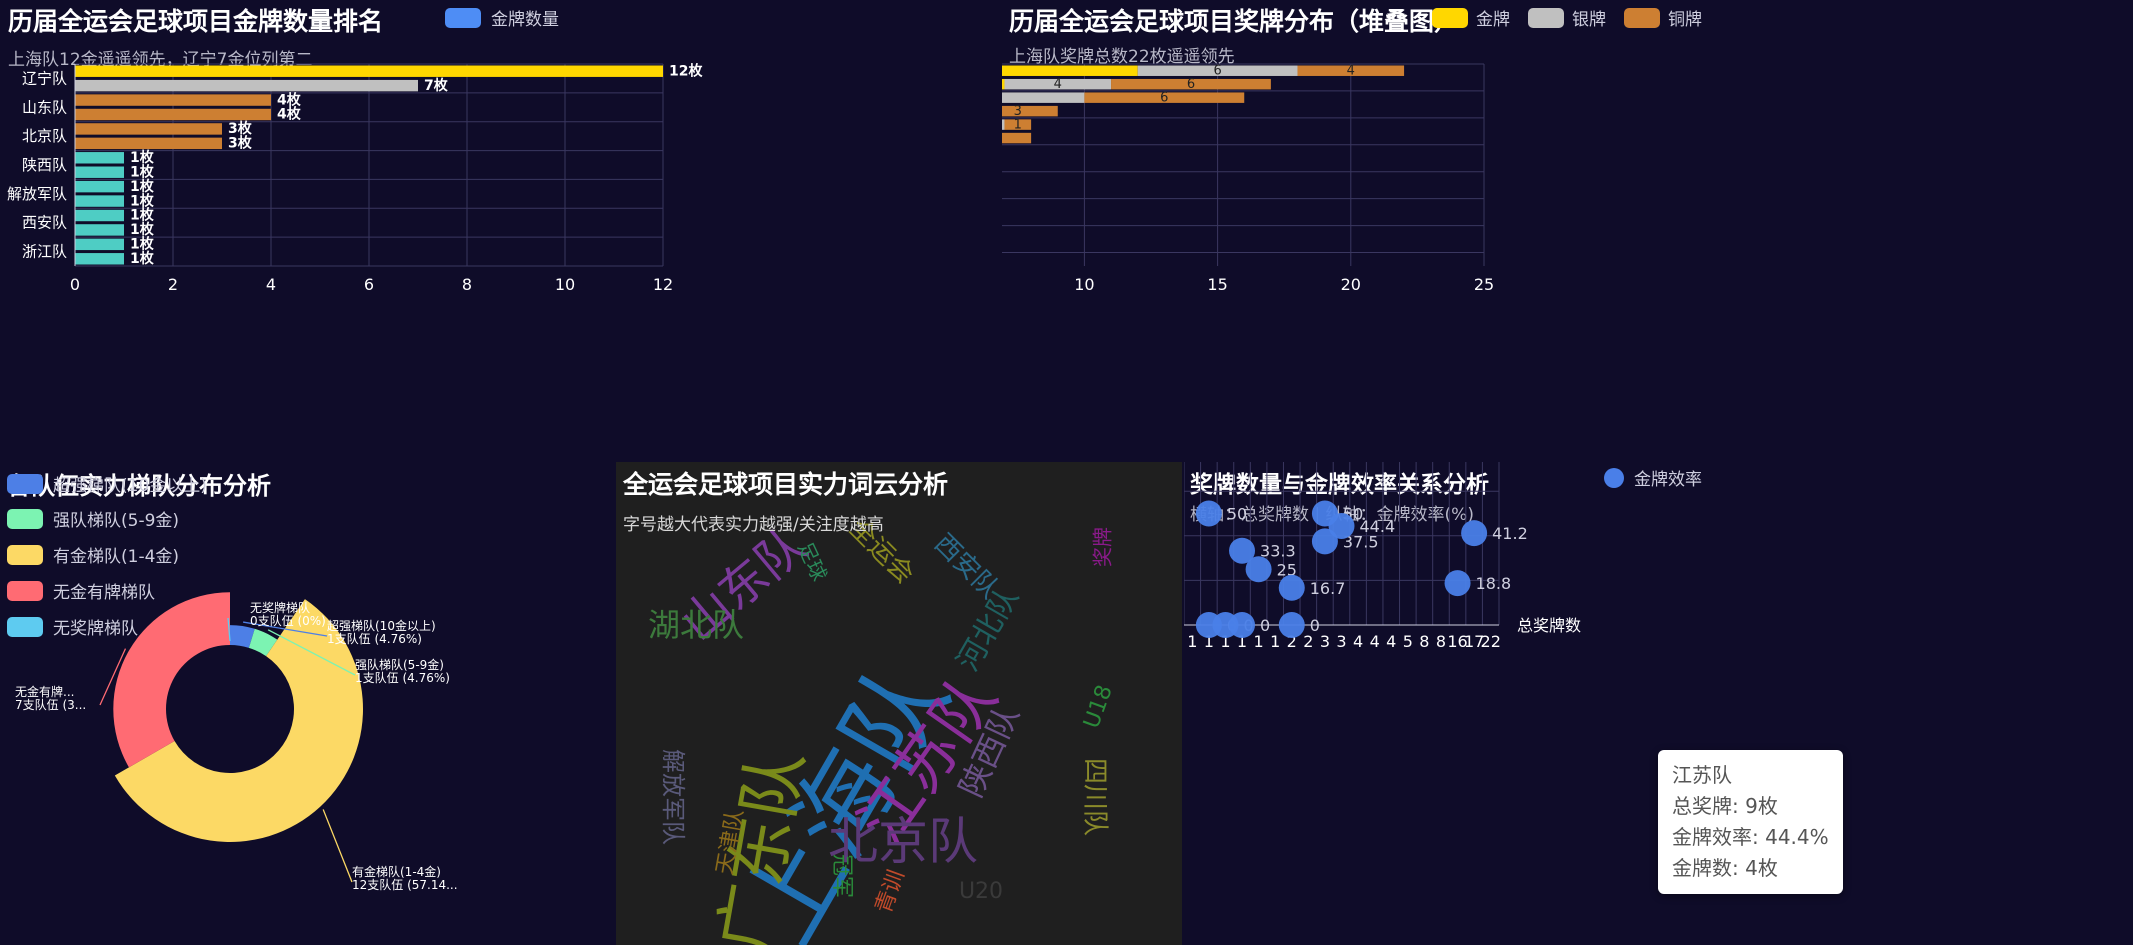  I want to click on legend-label-gold-count: 金牌数量, so click(525, 20).